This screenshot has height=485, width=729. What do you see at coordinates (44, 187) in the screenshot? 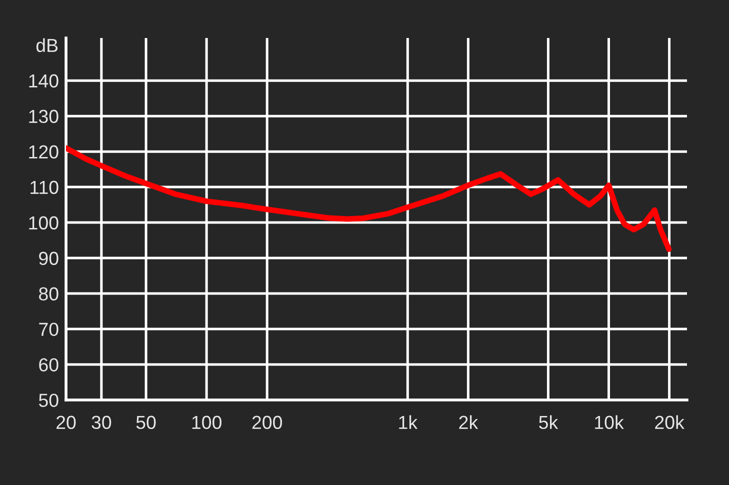
I see `y-tick-label: 110` at bounding box center [44, 187].